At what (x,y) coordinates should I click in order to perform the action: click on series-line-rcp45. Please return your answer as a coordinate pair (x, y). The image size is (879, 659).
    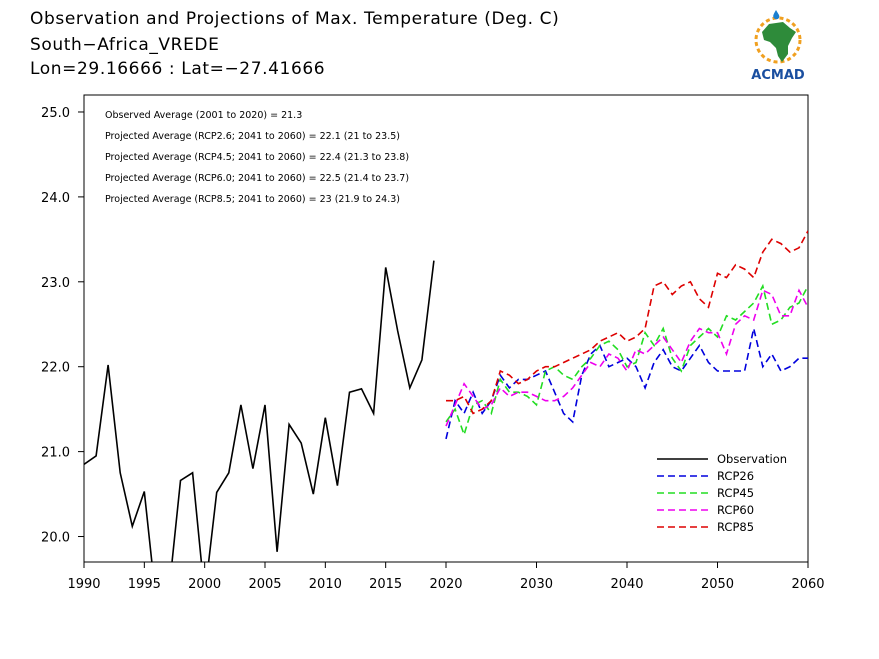
    Looking at the image, I should click on (626, 360).